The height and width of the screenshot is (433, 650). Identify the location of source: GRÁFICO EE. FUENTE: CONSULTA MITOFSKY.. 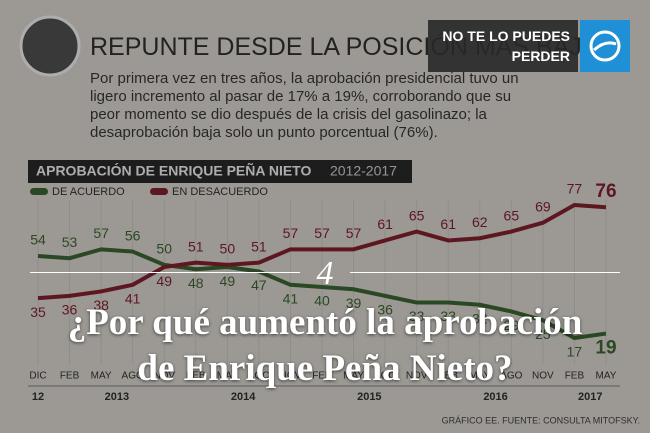
(541, 420).